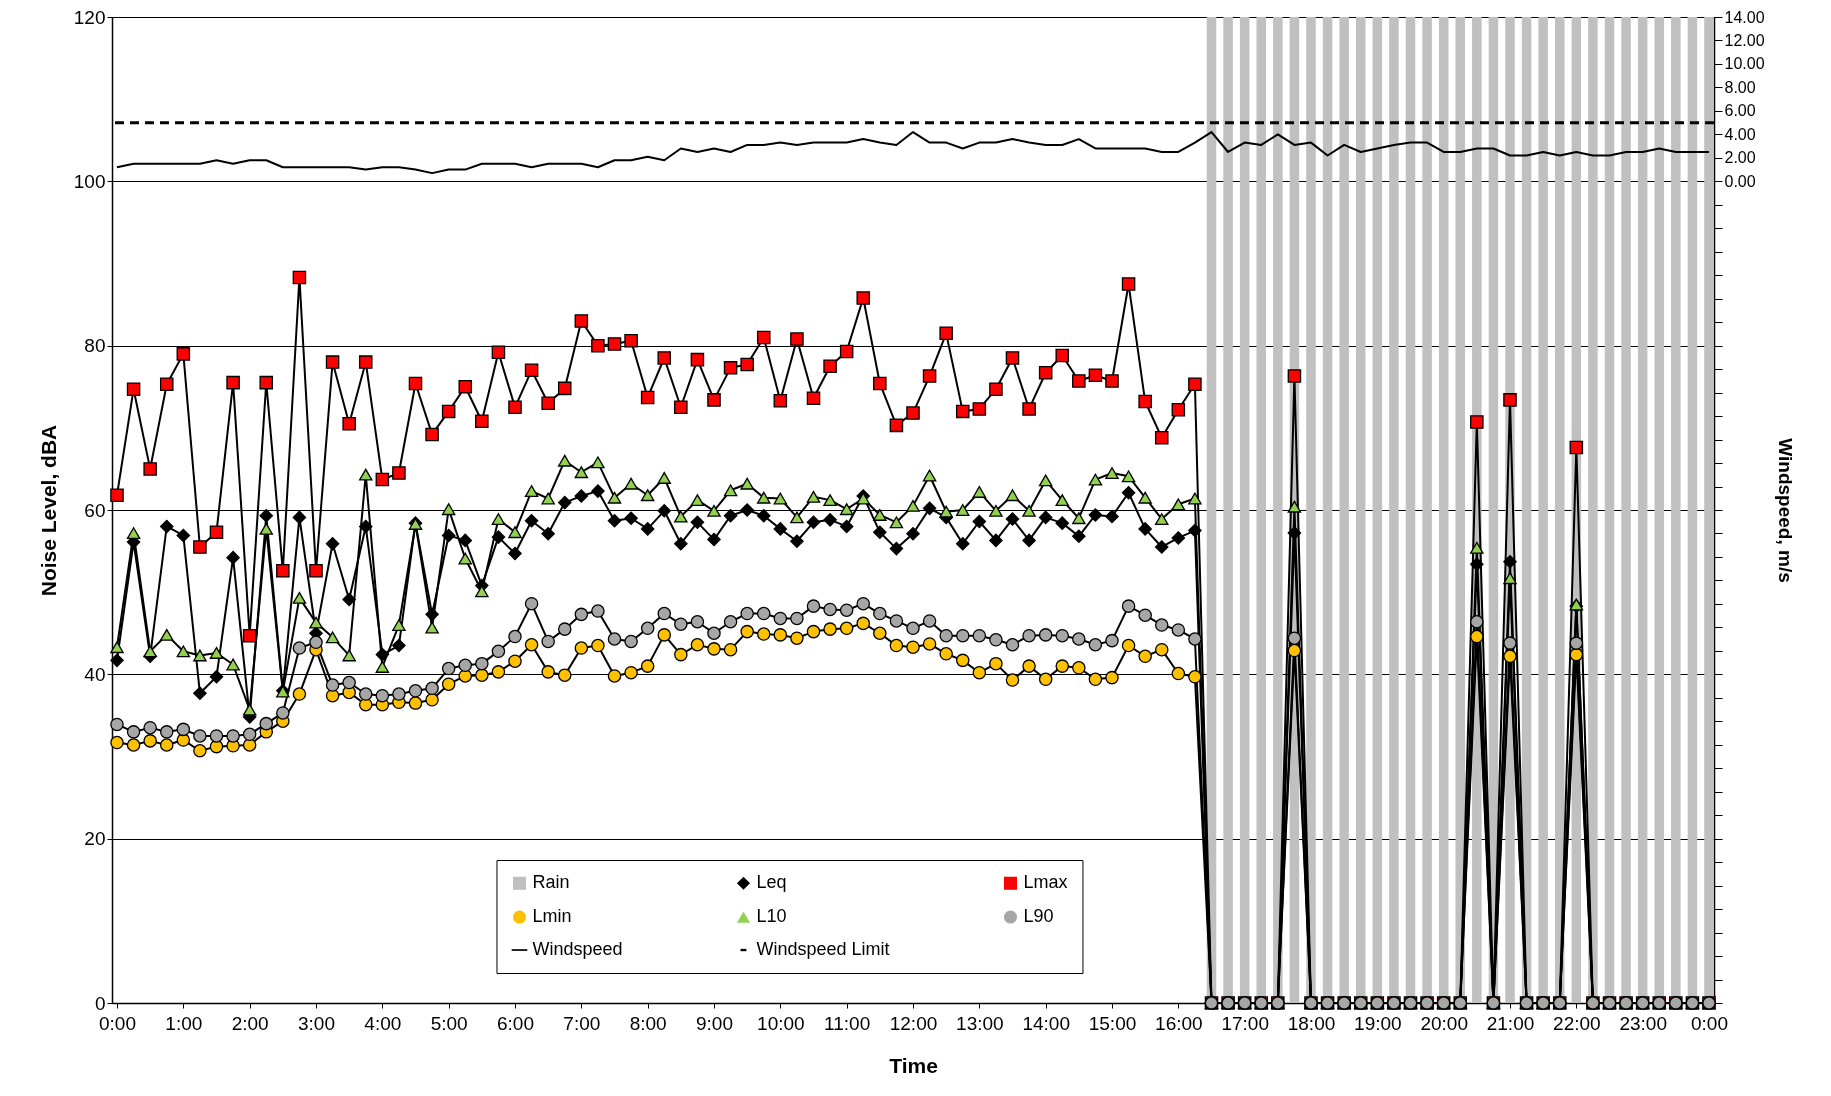  Describe the element at coordinates (1744, 64) in the screenshot. I see `y2-tick-label: 10.00` at that location.